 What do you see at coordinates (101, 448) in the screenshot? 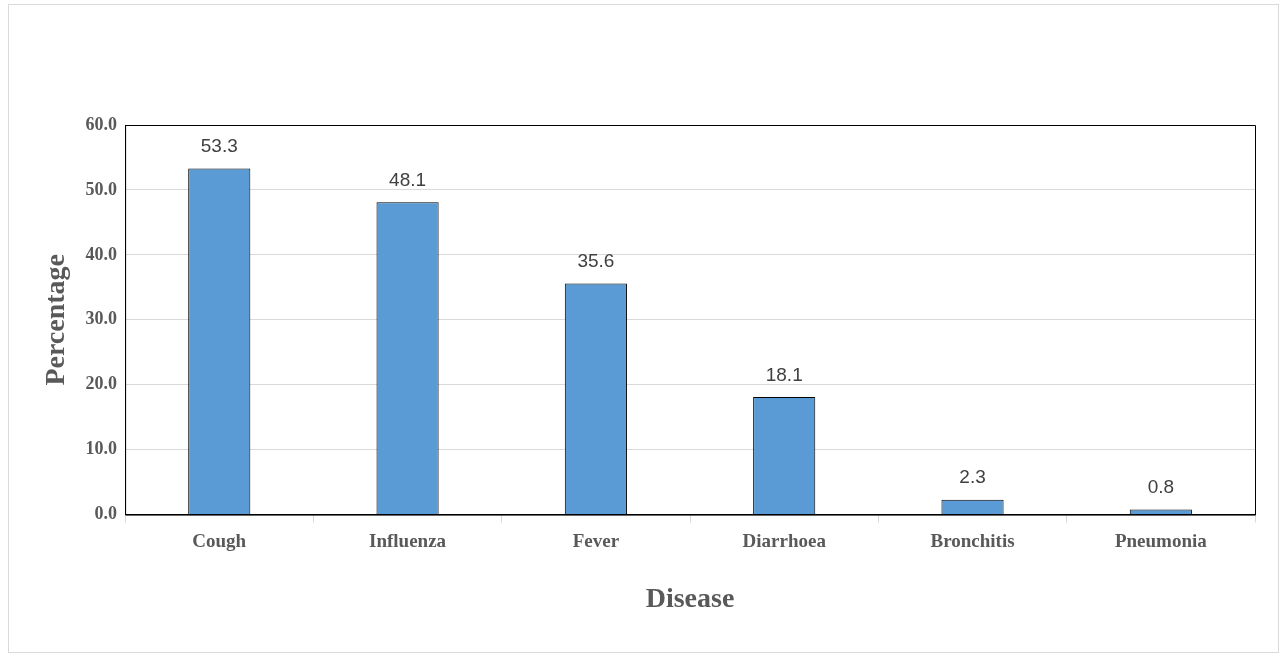
I see `y-tick-label: 10.0` at bounding box center [101, 448].